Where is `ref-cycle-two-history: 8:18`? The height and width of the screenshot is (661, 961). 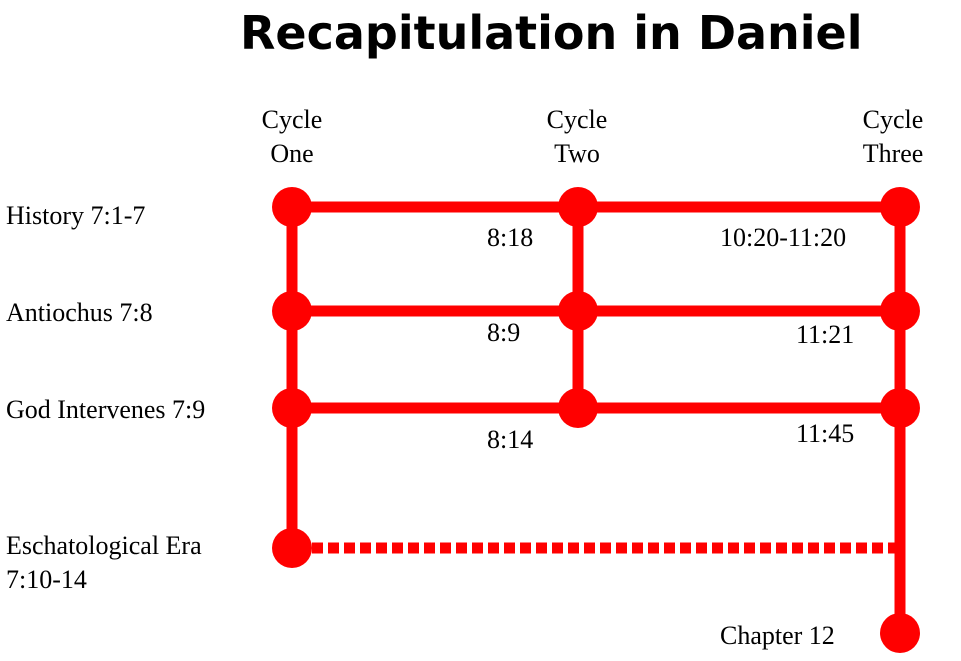
ref-cycle-two-history: 8:18 is located at coordinates (510, 237).